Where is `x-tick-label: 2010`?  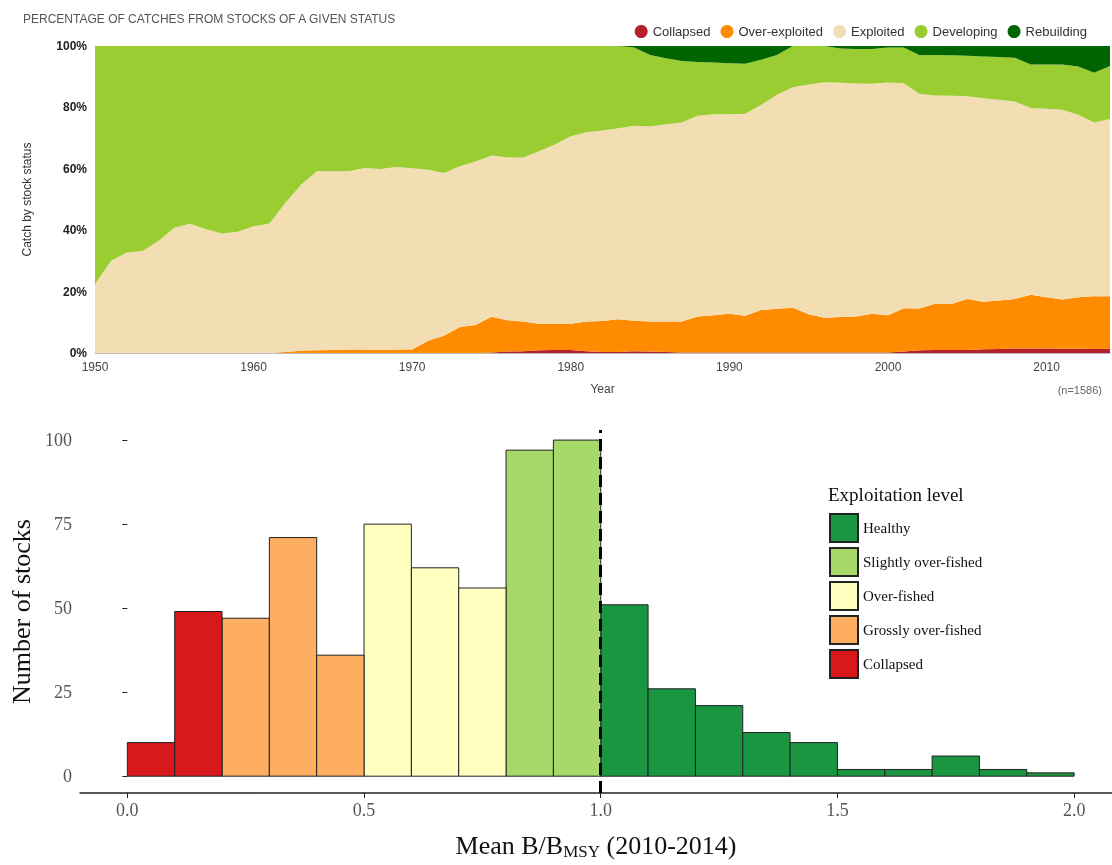
x-tick-label: 2010 is located at coordinates (1047, 367).